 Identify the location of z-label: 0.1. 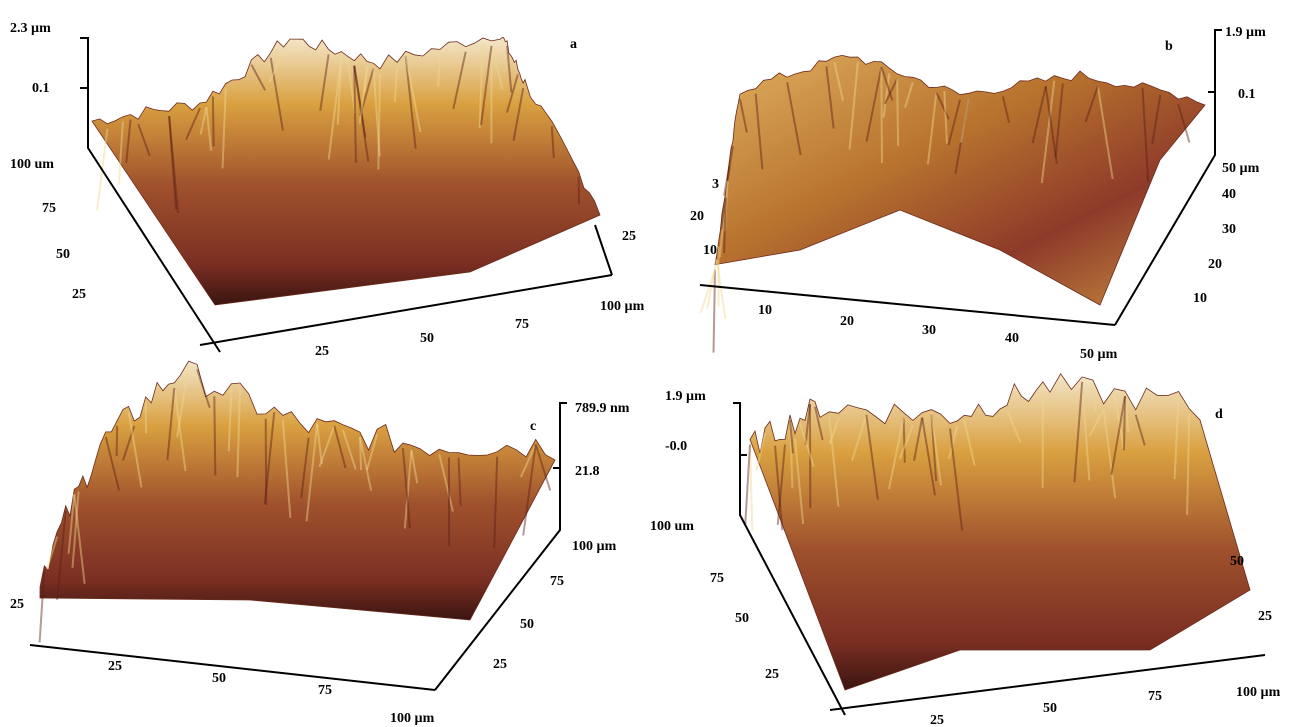
(41, 88).